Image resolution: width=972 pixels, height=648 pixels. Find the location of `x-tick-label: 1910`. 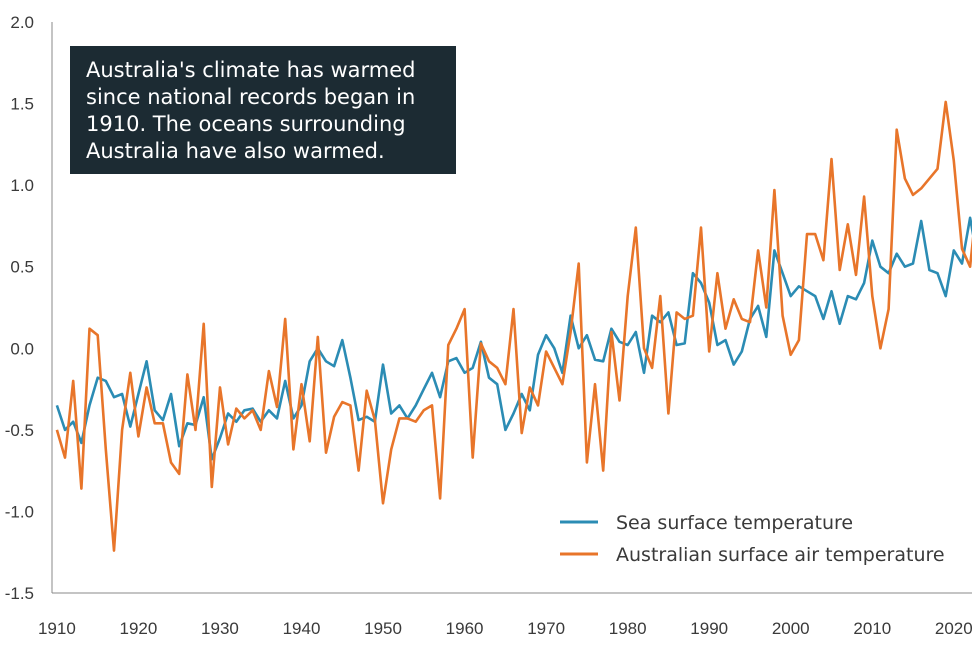

x-tick-label: 1910 is located at coordinates (57, 628).